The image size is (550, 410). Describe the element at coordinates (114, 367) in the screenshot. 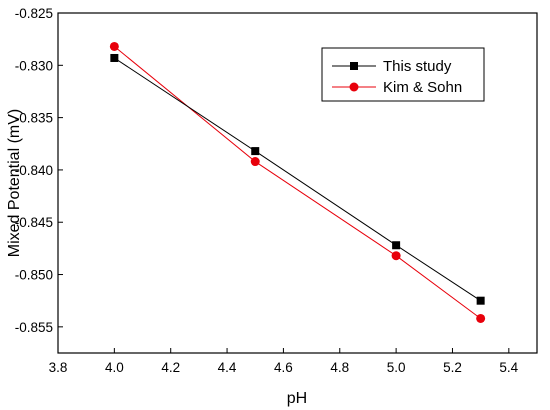

I see `x-tick-label: 4.0` at that location.